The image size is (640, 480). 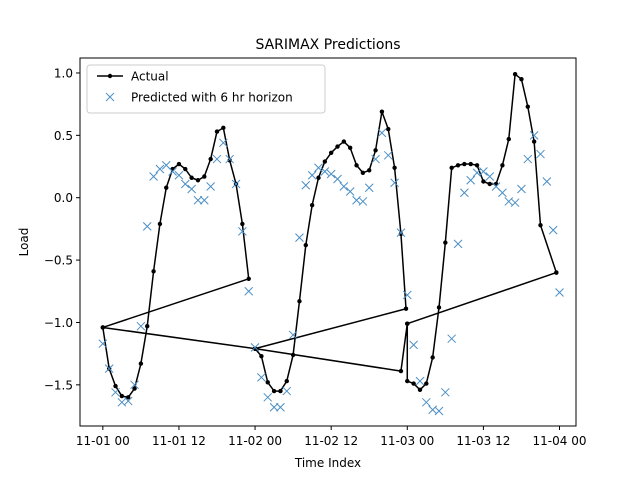 What do you see at coordinates (110, 76) in the screenshot?
I see `legend-actual-marker` at bounding box center [110, 76].